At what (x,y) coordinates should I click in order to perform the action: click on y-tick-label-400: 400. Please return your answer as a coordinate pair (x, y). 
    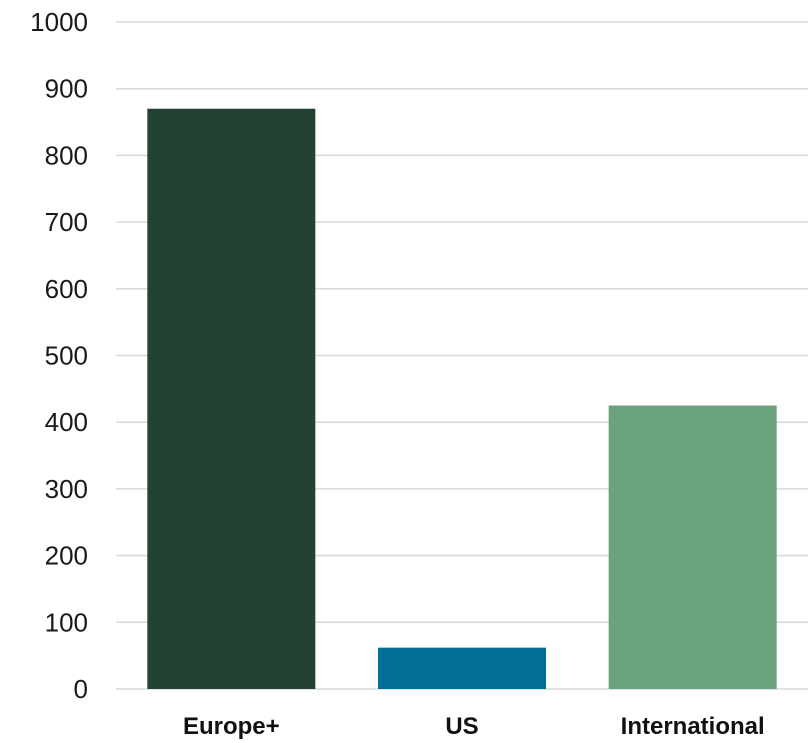
    Looking at the image, I should click on (66, 422).